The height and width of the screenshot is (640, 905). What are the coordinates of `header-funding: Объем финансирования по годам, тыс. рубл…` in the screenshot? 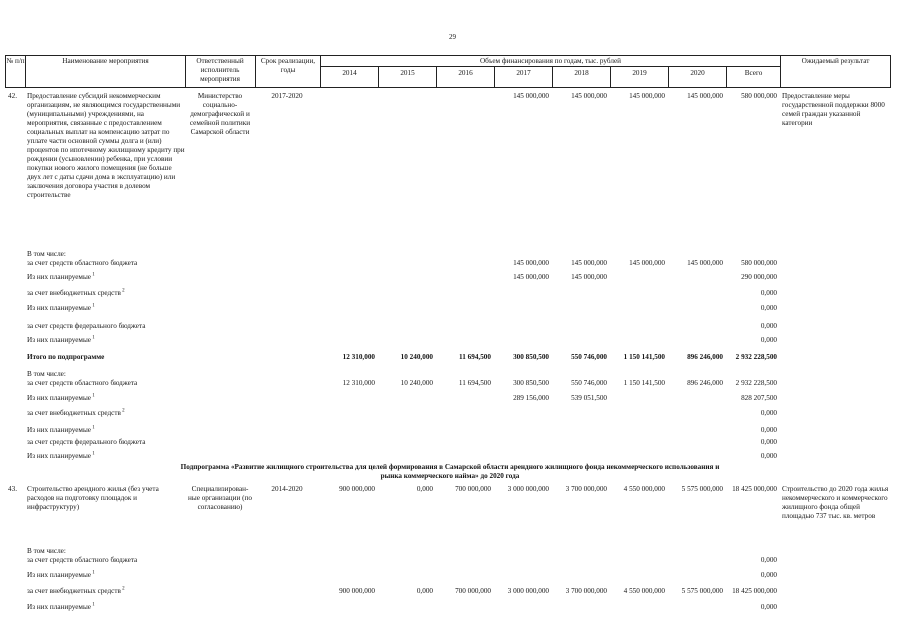 It's located at (550, 61).